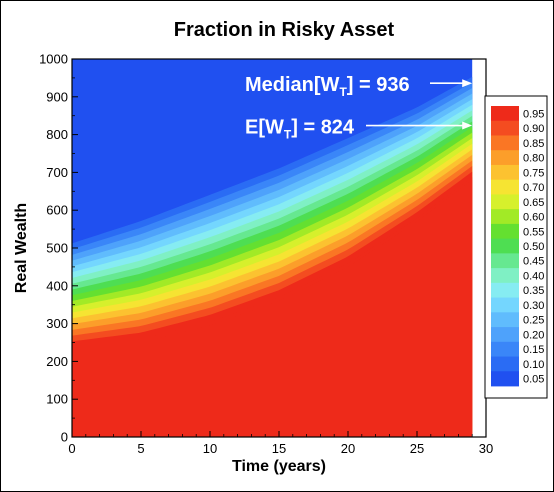 This screenshot has height=492, width=554. Describe the element at coordinates (300, 129) in the screenshot. I see `annotation-label: E[WT] = 824` at that location.